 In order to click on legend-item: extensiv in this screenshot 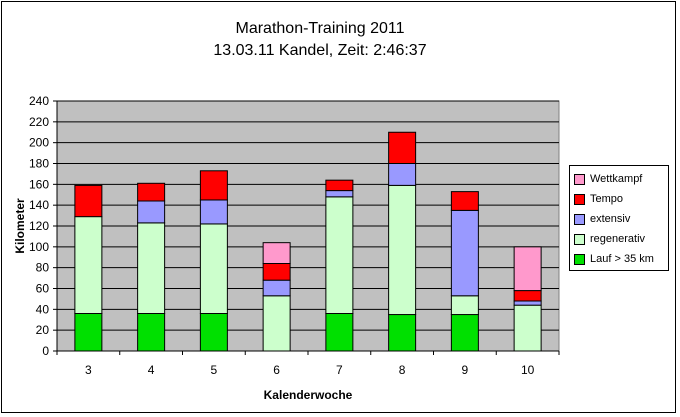, I will do `click(619, 219)`.